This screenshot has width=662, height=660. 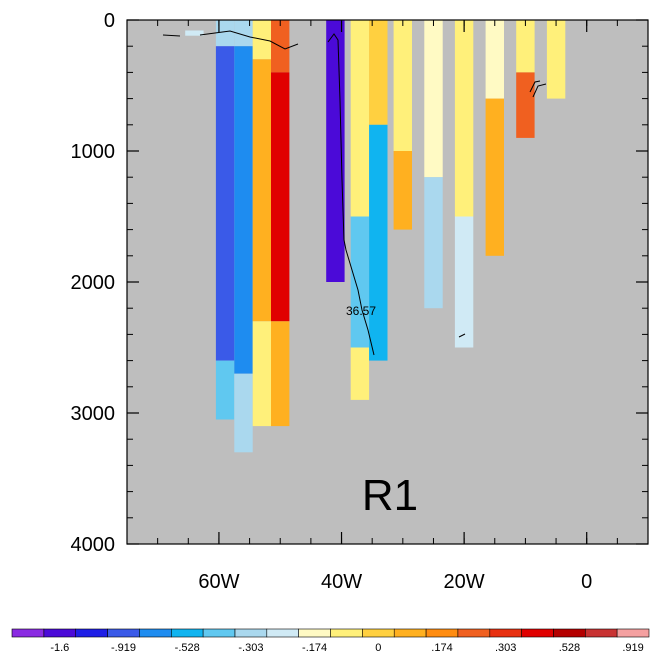 What do you see at coordinates (218, 582) in the screenshot?
I see `x-tick-label: 60W` at bounding box center [218, 582].